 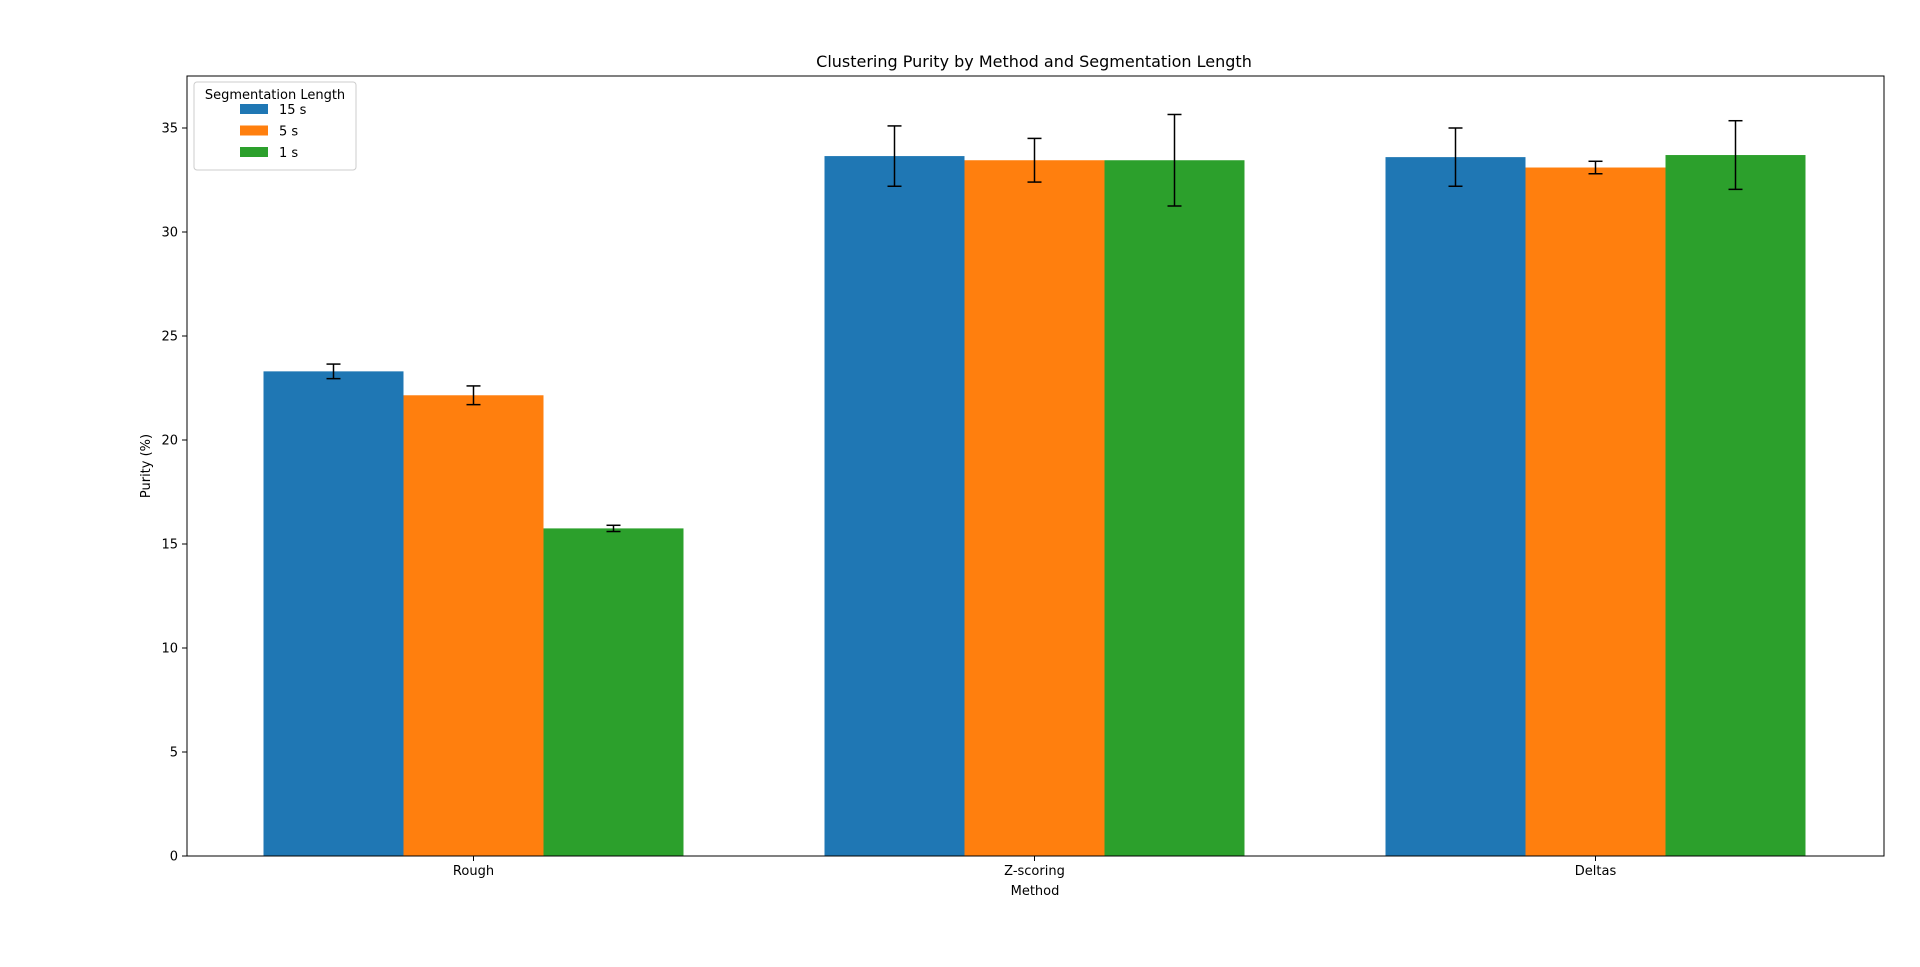 I want to click on error-bar-z-scoring-1s, so click(x=1174, y=160).